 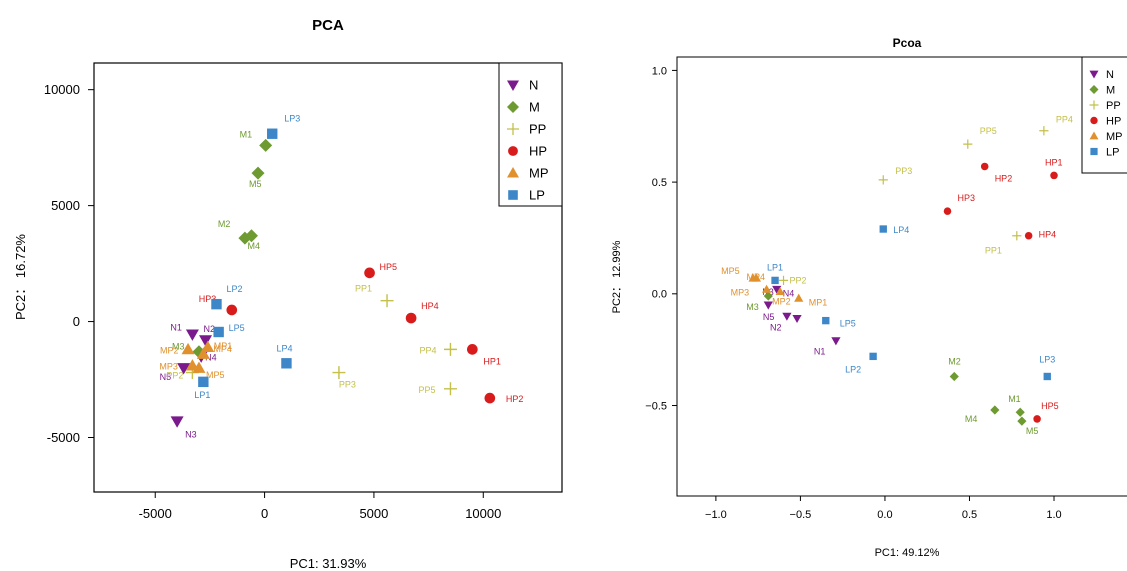 I want to click on pca-point-label-n2: N2, so click(x=210, y=329).